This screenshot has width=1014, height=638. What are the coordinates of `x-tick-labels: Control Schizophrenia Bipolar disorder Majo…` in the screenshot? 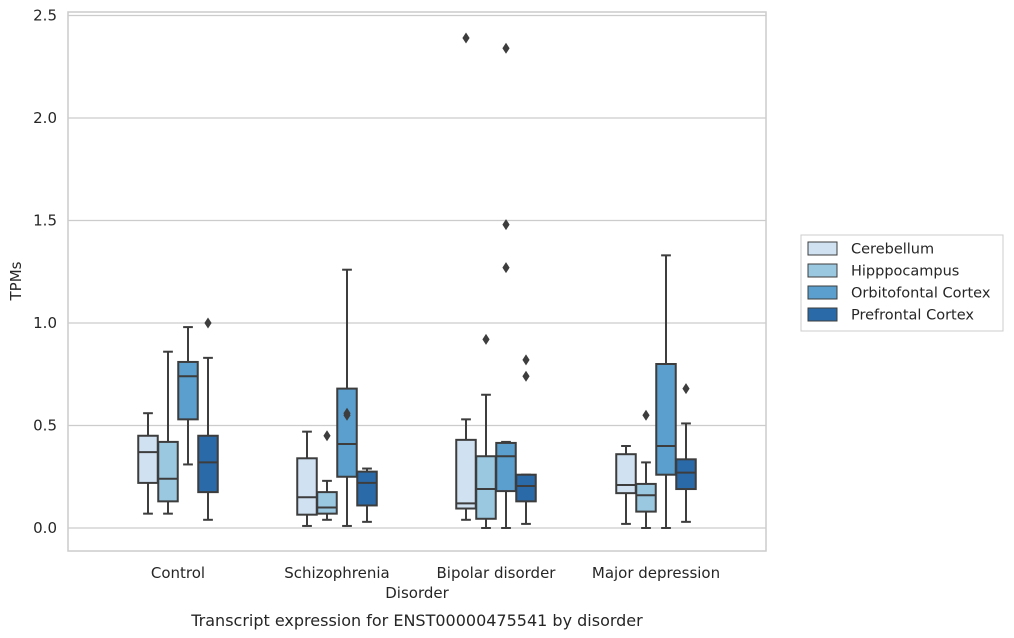 It's located at (435, 573).